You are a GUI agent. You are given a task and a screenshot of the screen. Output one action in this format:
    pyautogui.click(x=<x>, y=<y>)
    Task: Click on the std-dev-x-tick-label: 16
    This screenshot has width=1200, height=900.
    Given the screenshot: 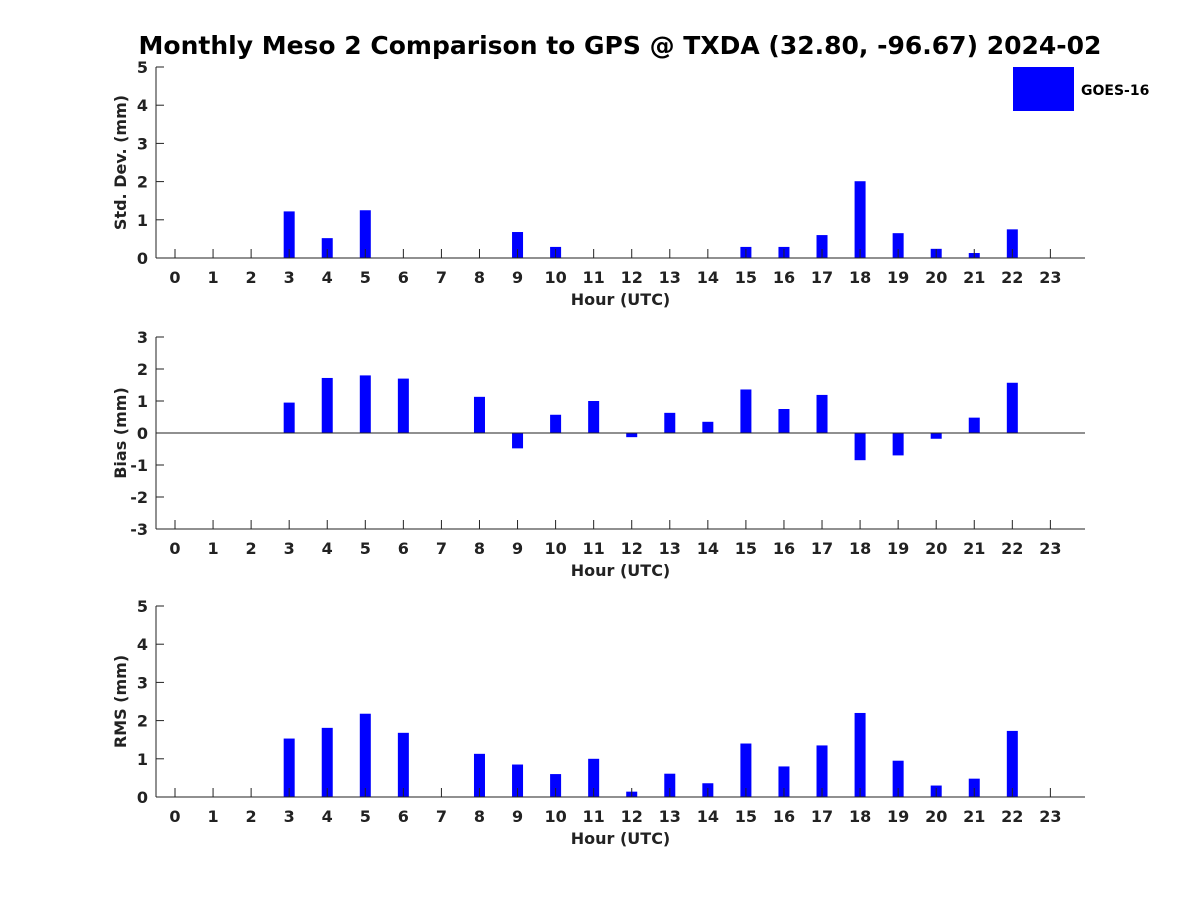 What is the action you would take?
    pyautogui.click(x=784, y=277)
    